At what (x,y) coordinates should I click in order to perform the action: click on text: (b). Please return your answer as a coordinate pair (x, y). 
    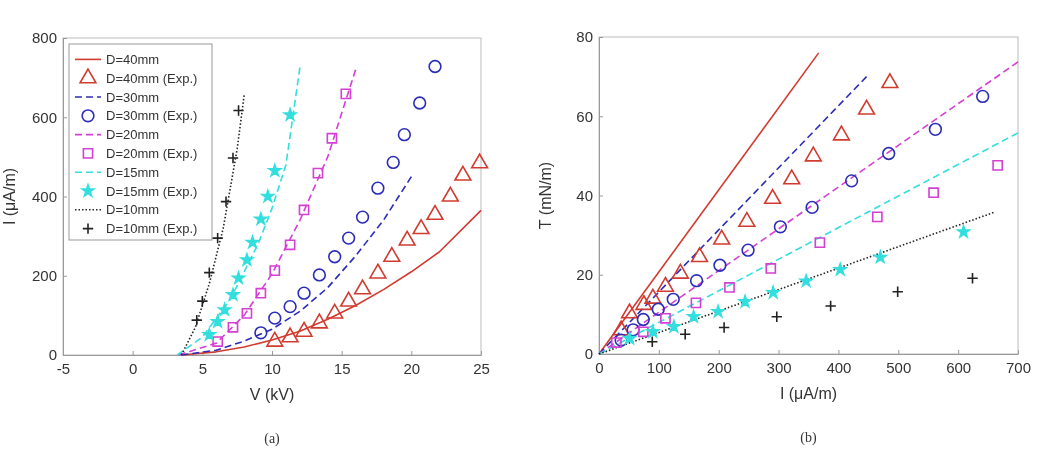
    Looking at the image, I should click on (808, 438).